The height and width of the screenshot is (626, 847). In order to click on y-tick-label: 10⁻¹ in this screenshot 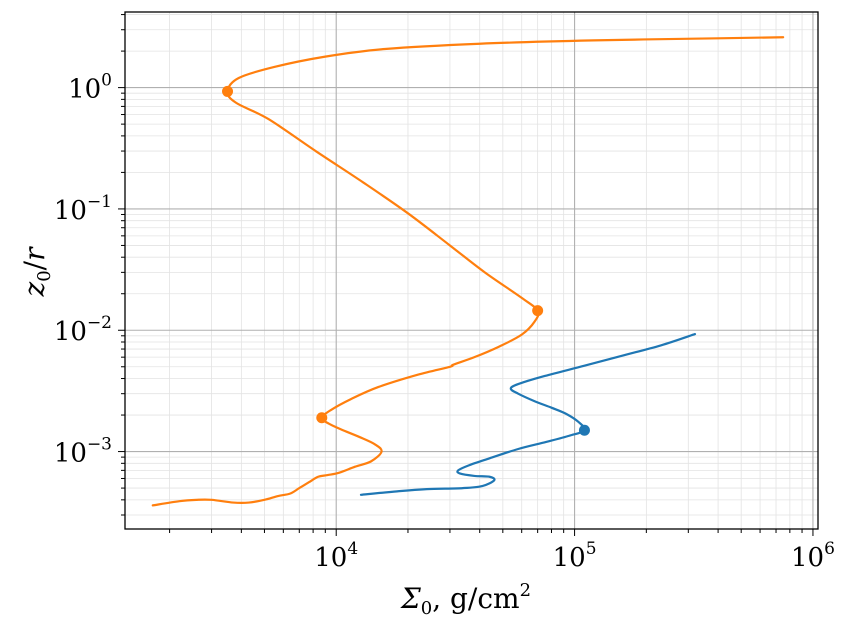, I will do `click(83, 209)`.